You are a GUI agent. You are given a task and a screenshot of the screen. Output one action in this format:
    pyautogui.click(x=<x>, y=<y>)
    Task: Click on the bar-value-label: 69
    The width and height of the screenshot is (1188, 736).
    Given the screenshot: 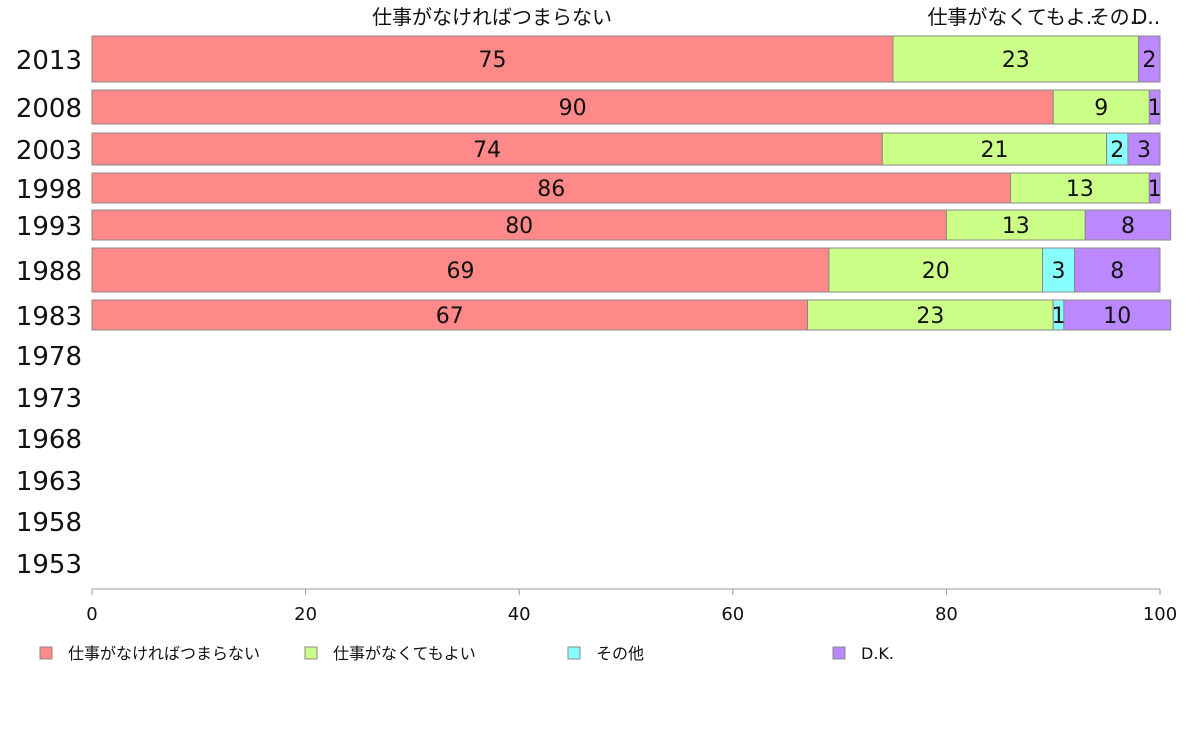 What is the action you would take?
    pyautogui.click(x=460, y=271)
    